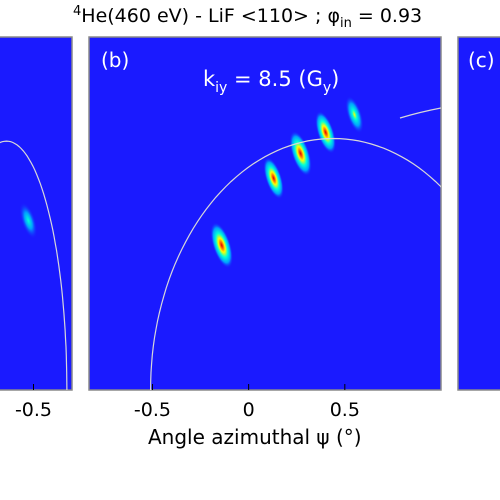 The width and height of the screenshot is (500, 500). I want to click on panel-a: -0.5, so click(36, 228).